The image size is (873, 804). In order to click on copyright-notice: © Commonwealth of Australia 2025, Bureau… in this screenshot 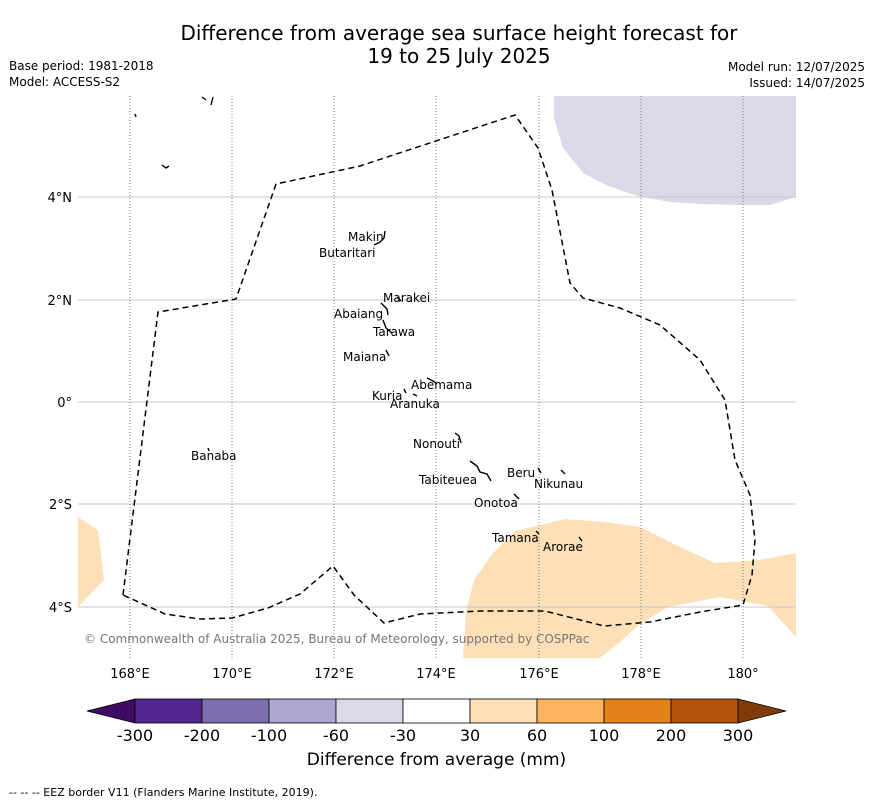, I will do `click(337, 639)`.